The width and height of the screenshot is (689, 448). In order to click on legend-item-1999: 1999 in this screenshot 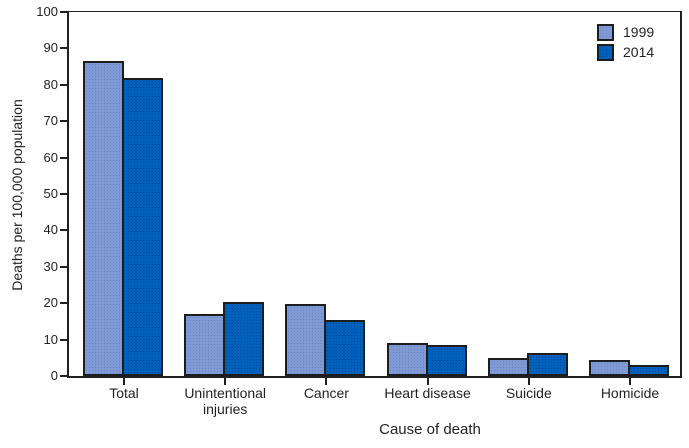, I will do `click(625, 32)`.